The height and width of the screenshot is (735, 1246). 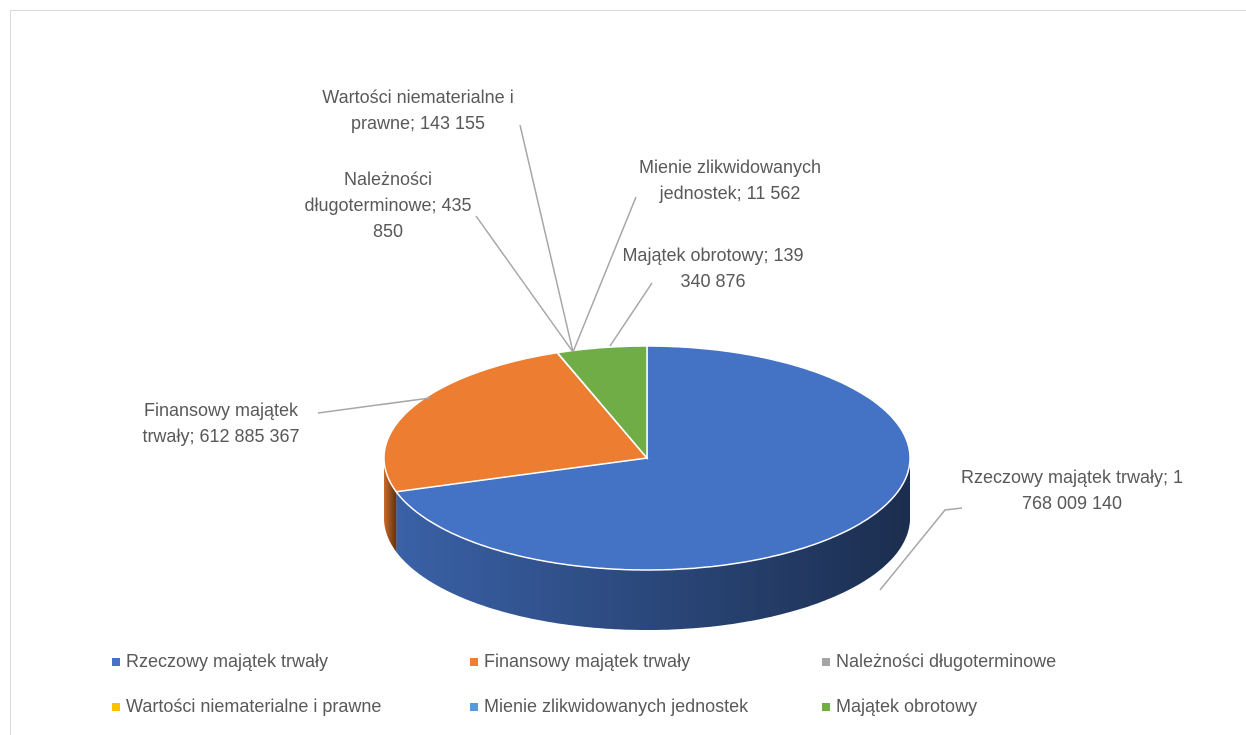 I want to click on data-label: Wartości niematerialne i prawne; 143 155, so click(x=418, y=110).